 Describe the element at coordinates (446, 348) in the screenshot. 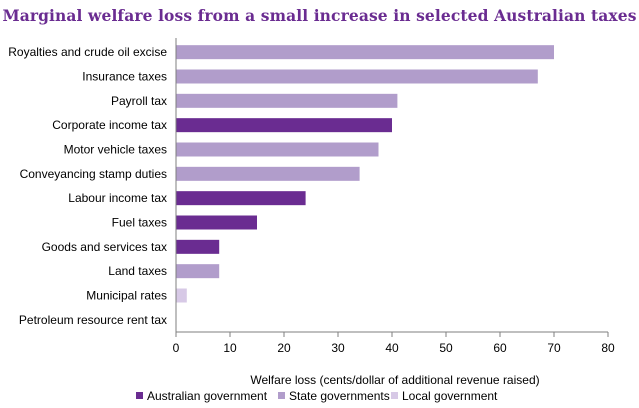

I see `x-tick-label: 50` at that location.